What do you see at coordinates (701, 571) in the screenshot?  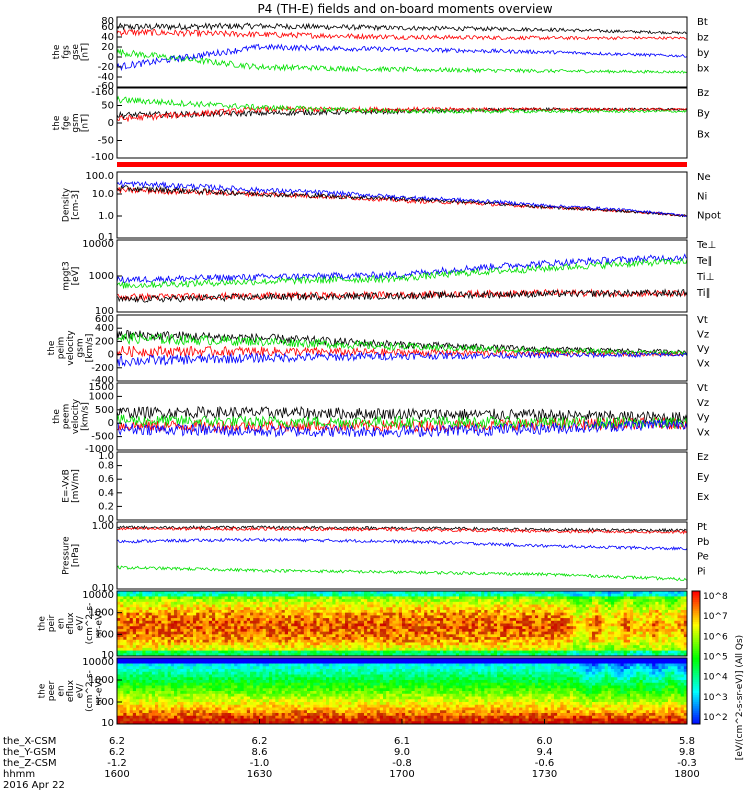 I see `legend-item-pressure: Pi` at bounding box center [701, 571].